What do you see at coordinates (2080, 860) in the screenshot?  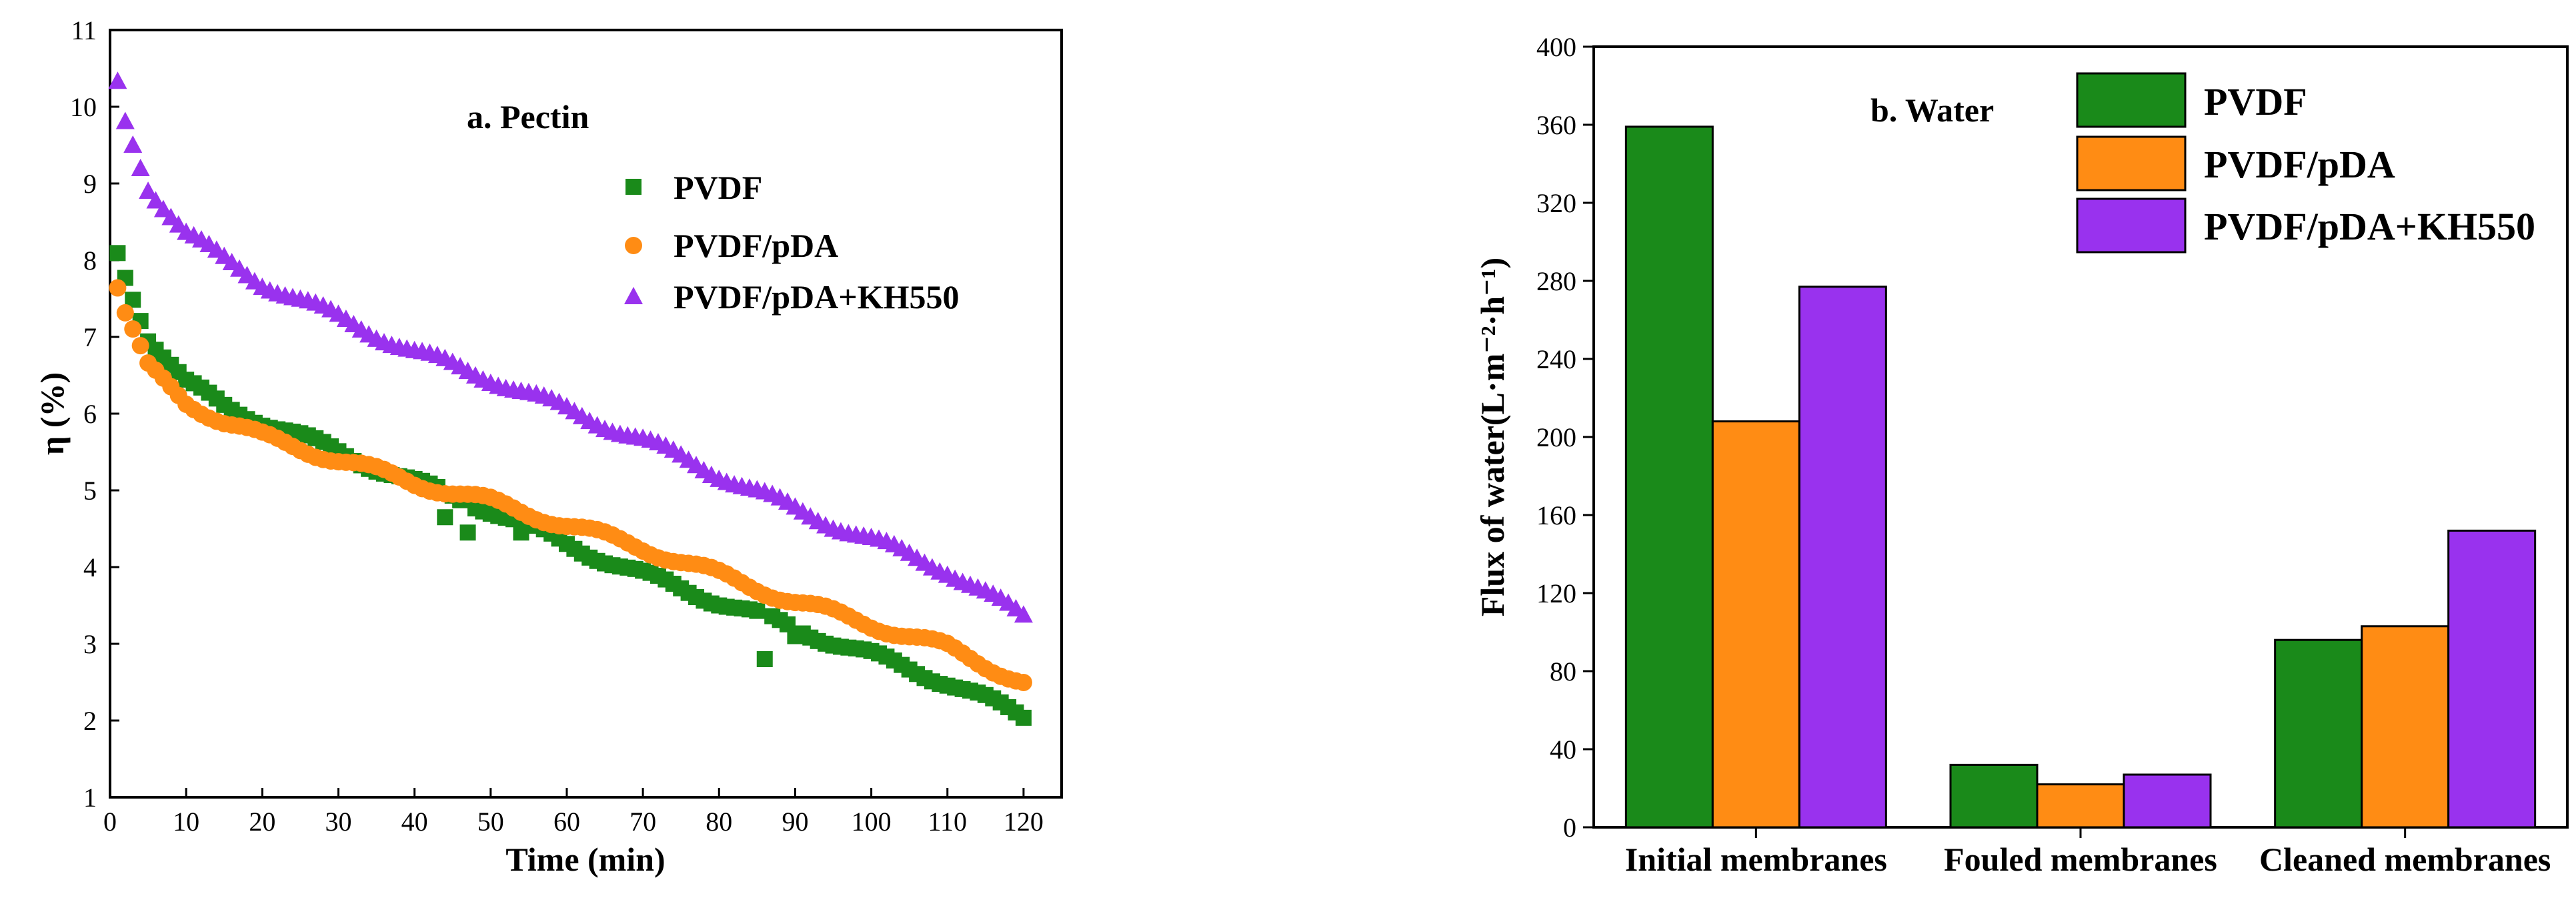 I see `category-label: Fouled membranes` at bounding box center [2080, 860].